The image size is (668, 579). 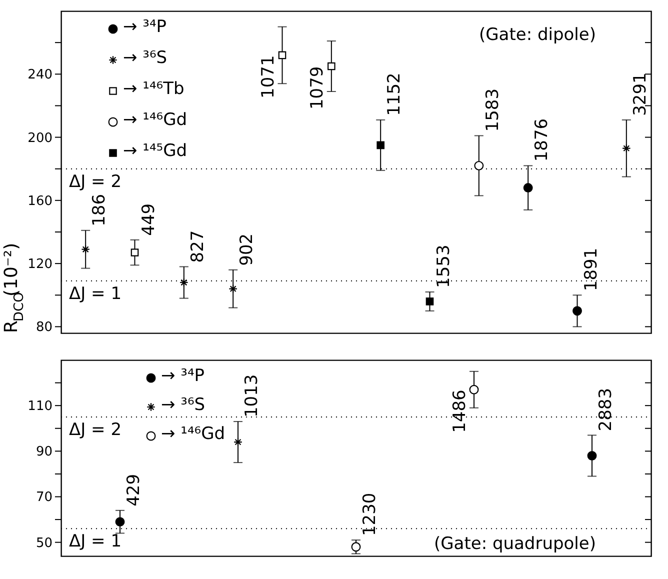 What do you see at coordinates (460, 411) in the screenshot?
I see `annotation: 1486` at bounding box center [460, 411].